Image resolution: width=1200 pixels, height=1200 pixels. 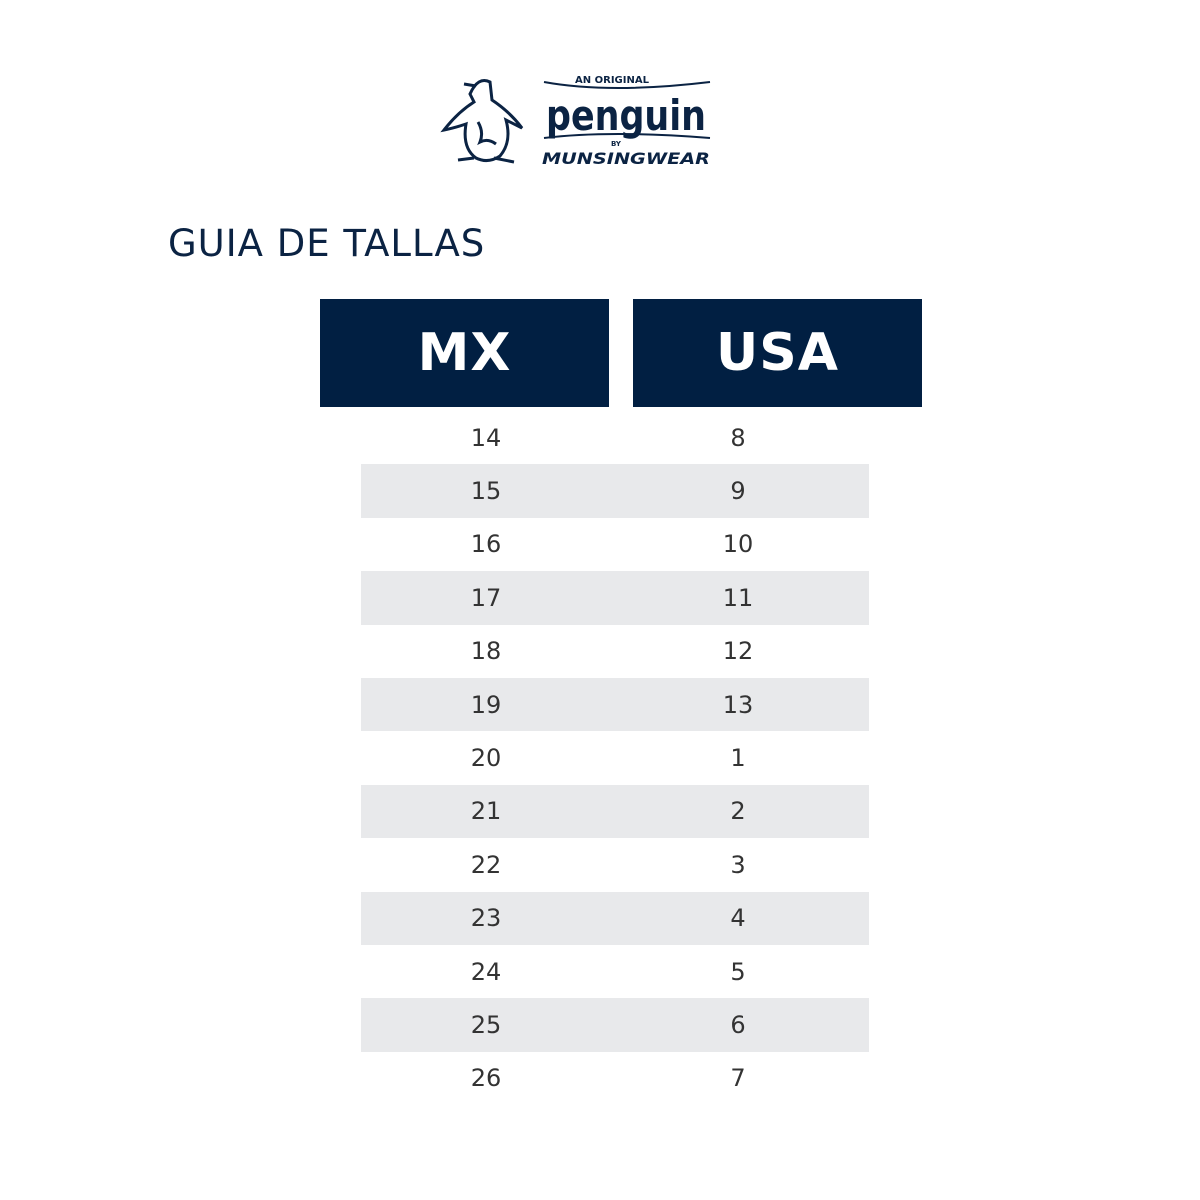 What do you see at coordinates (738, 758) in the screenshot?
I see `usa-size-cell: 1` at bounding box center [738, 758].